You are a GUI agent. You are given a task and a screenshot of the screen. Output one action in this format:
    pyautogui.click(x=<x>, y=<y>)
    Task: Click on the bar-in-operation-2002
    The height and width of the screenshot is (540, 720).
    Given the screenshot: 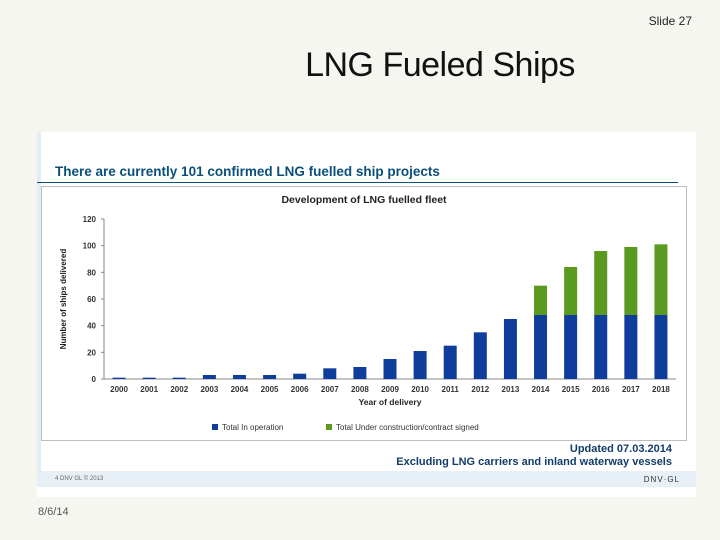 What is the action you would take?
    pyautogui.click(x=179, y=378)
    